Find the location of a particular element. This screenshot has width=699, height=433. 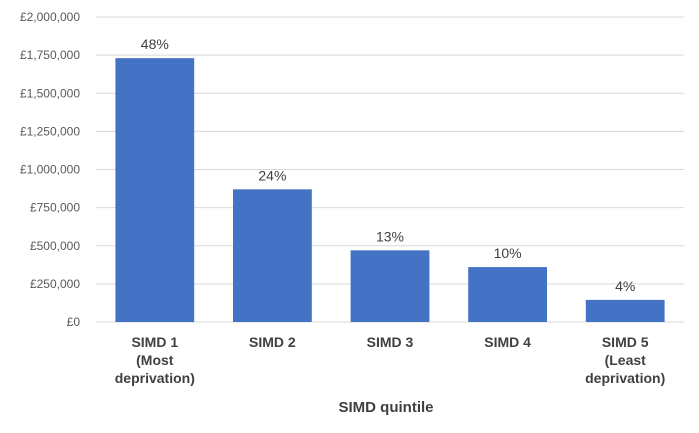

category-label: SIMD 5 (Least deprivation) is located at coordinates (625, 360).